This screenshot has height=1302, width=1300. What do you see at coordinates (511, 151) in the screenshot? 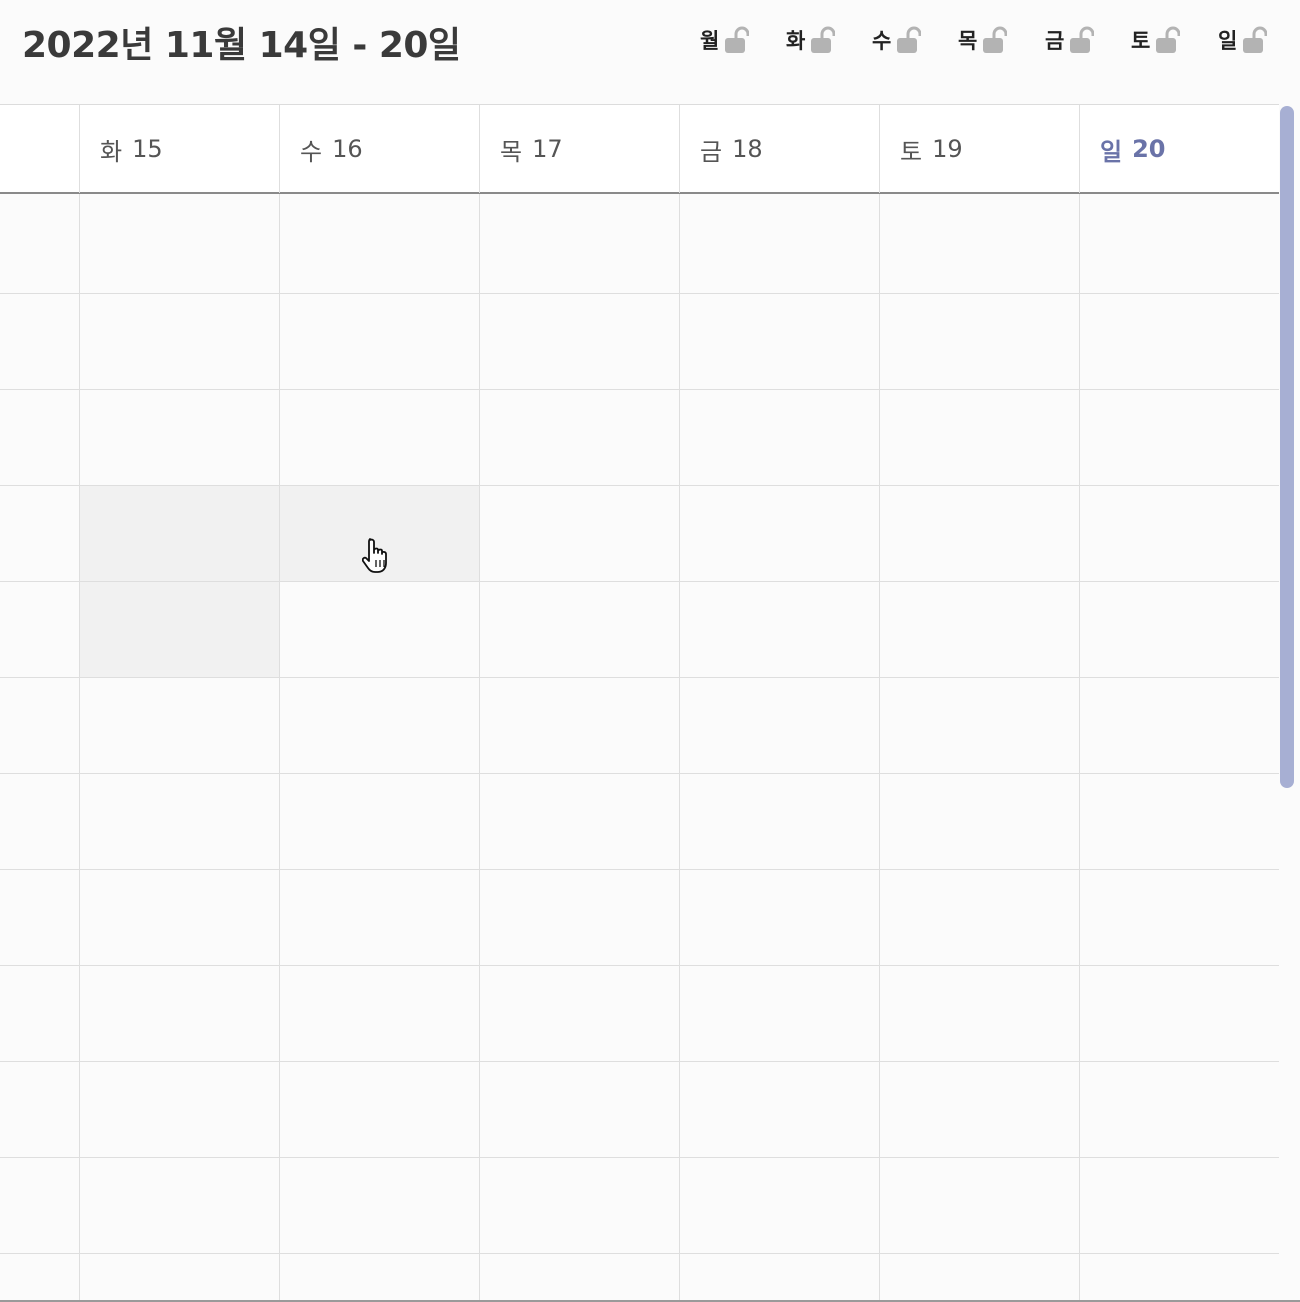
I see `day-name: 목` at bounding box center [511, 151].